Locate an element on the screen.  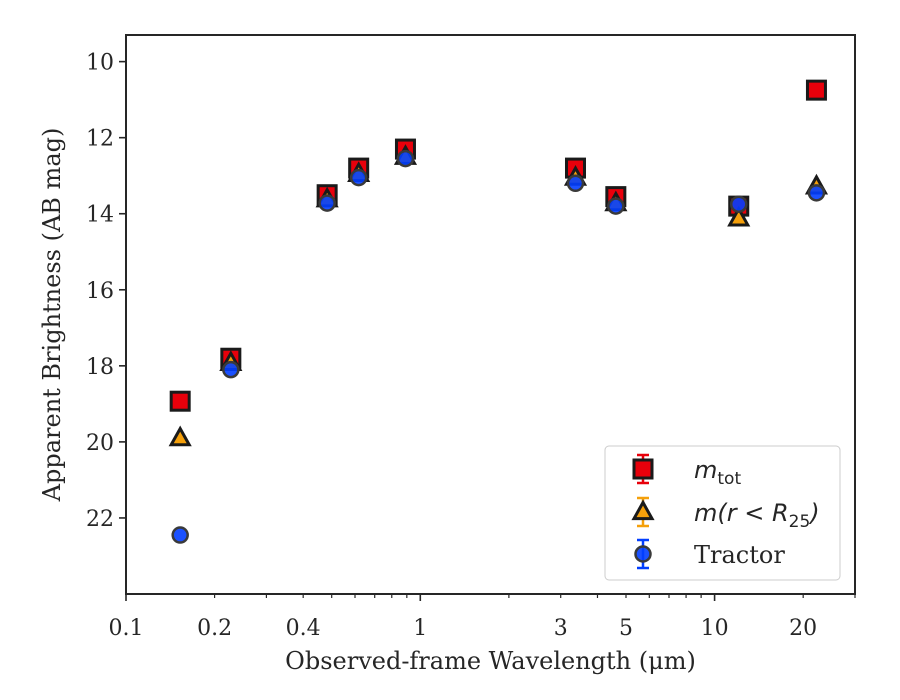
legend-label-mr25: m(r < R25) is located at coordinates (757, 515).